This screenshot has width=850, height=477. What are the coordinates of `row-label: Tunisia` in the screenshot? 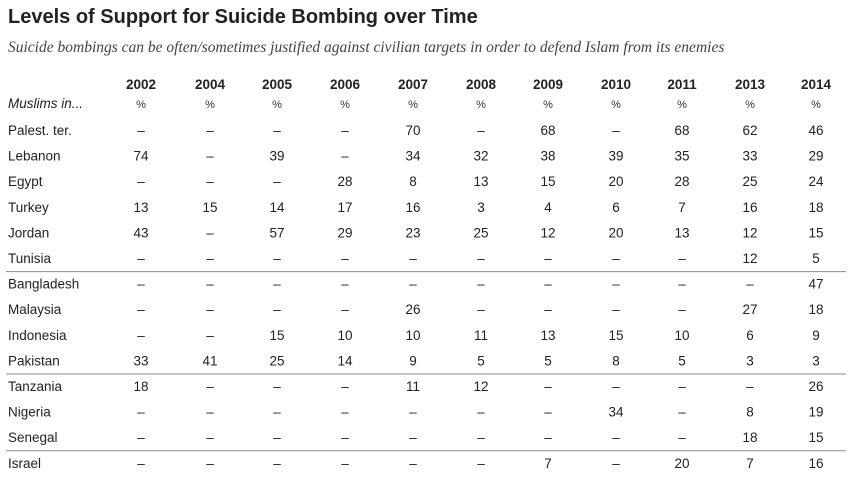 It's located at (30, 258).